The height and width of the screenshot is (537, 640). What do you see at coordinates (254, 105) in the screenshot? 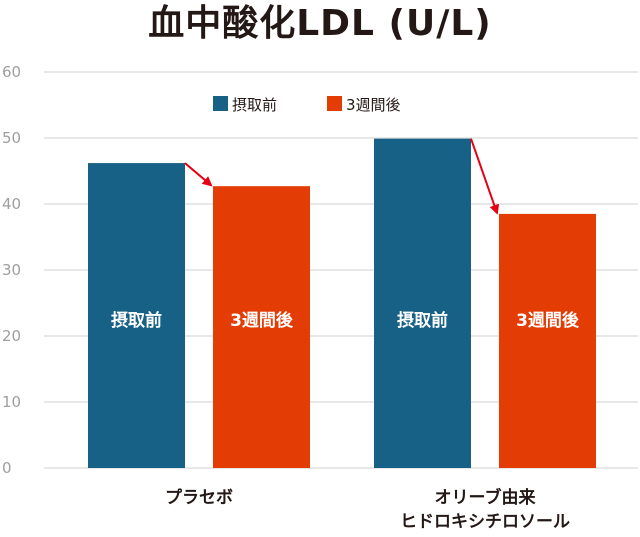
I see `legend-label: 摂取前` at bounding box center [254, 105].